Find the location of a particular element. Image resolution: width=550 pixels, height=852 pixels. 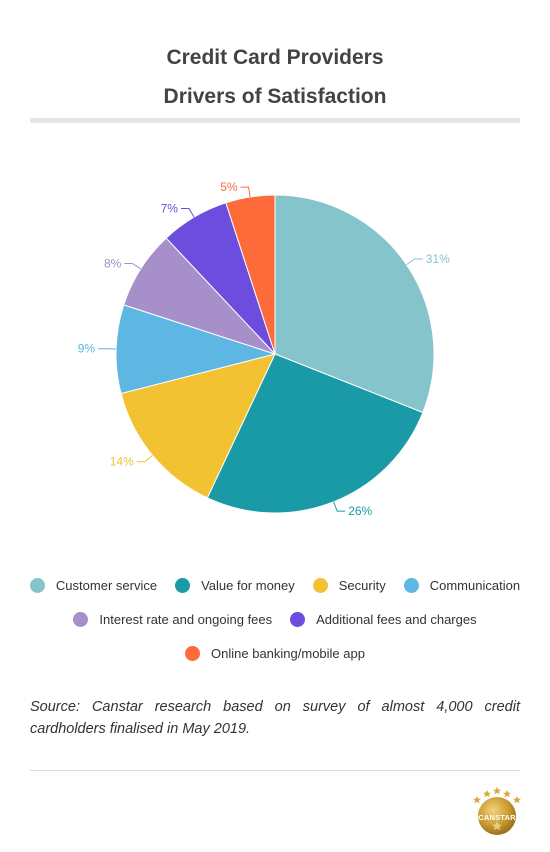

legend-item-security: Security is located at coordinates (349, 585).